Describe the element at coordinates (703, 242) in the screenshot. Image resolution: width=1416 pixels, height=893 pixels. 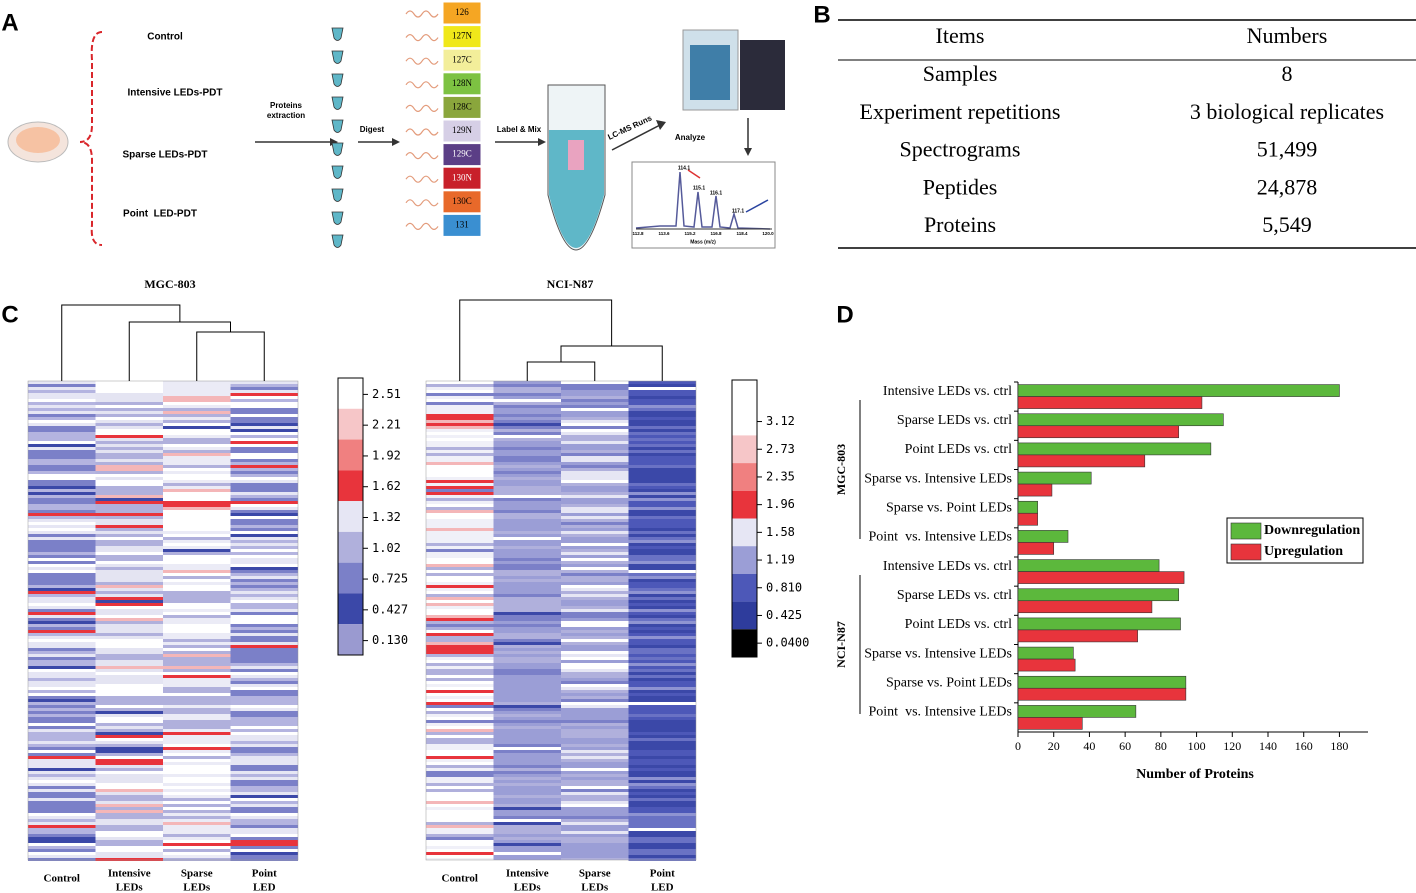
I see `spectrum-xlabel: Mass (m/z)` at that location.